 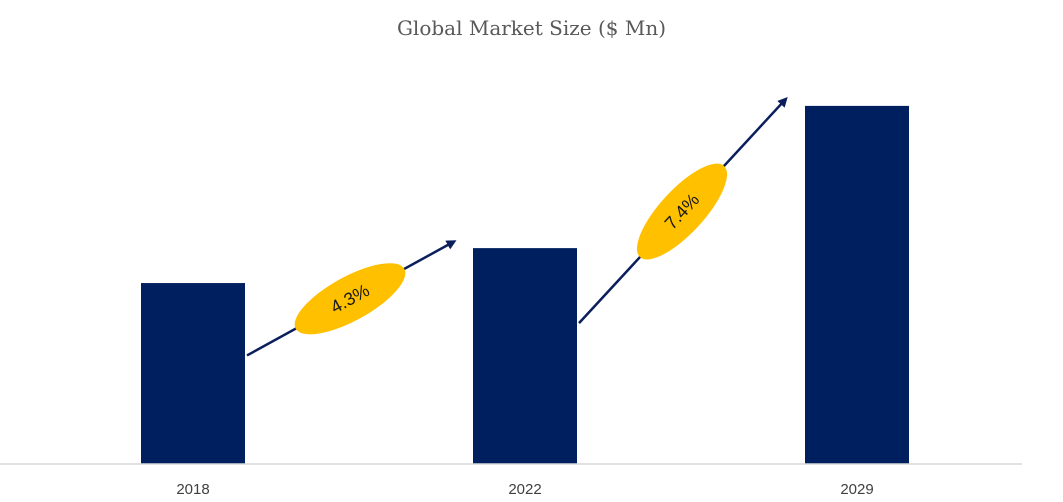 I want to click on cagr-badge-2: 7.4%, so click(x=682, y=211).